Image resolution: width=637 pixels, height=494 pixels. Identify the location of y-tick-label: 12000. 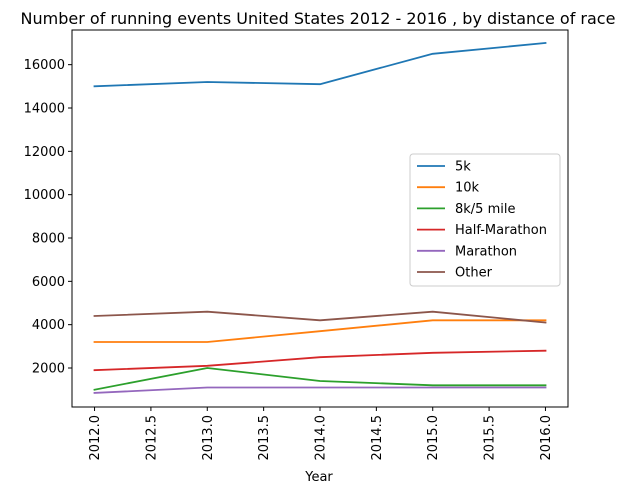
(44, 152).